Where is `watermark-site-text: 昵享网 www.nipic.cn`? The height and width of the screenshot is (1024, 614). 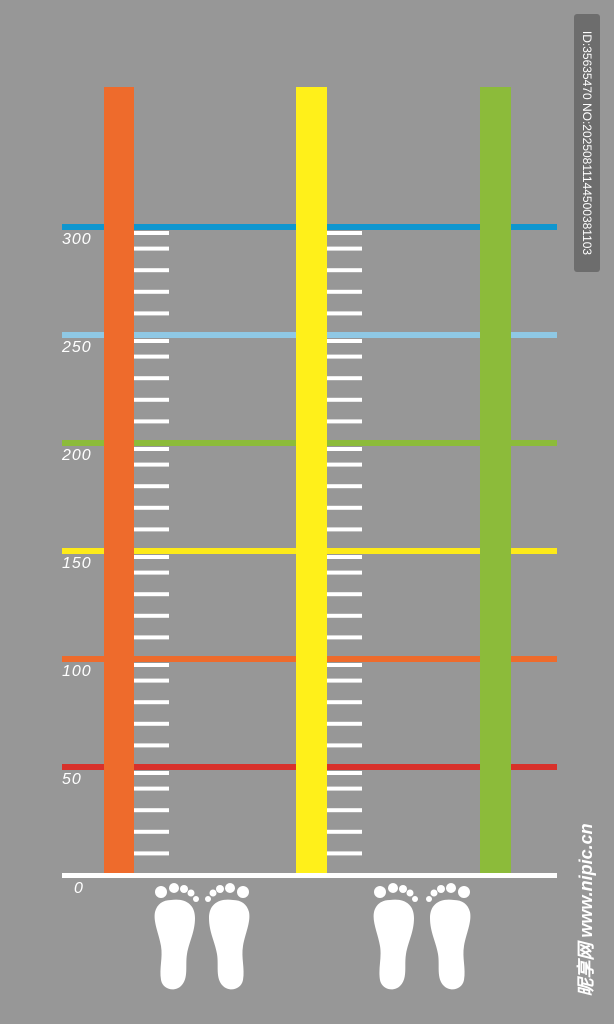 watermark-site-text: 昵享网 www.nipic.cn is located at coordinates (586, 910).